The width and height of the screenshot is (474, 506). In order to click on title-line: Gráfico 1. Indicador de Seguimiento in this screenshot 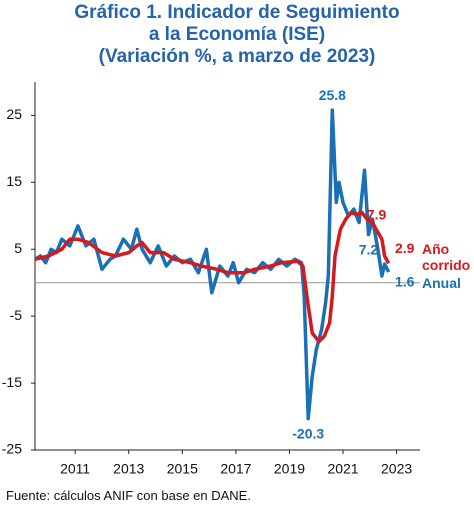, I will do `click(237, 12)`.